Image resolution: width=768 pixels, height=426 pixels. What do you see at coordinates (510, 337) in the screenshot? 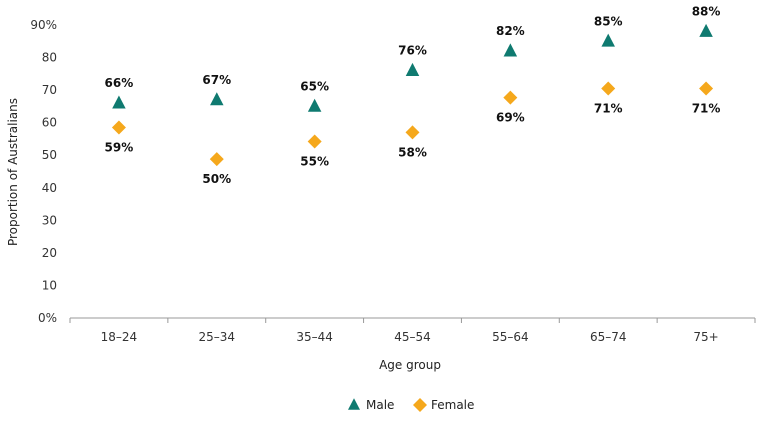
I see `x-tick-label: 55–64` at bounding box center [510, 337].